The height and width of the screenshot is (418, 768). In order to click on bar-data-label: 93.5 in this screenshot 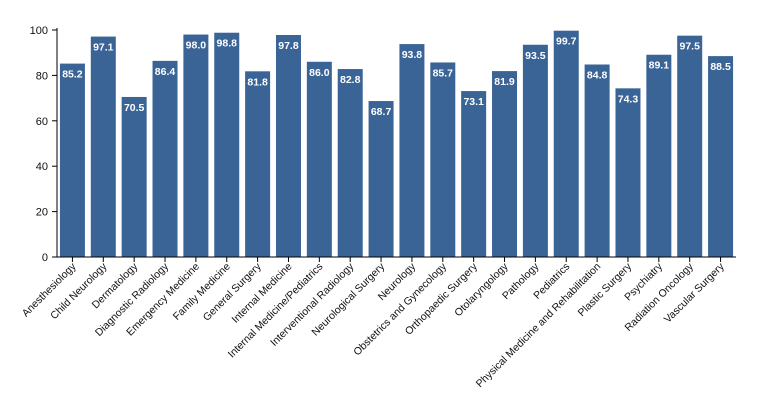, I will do `click(535, 56)`.